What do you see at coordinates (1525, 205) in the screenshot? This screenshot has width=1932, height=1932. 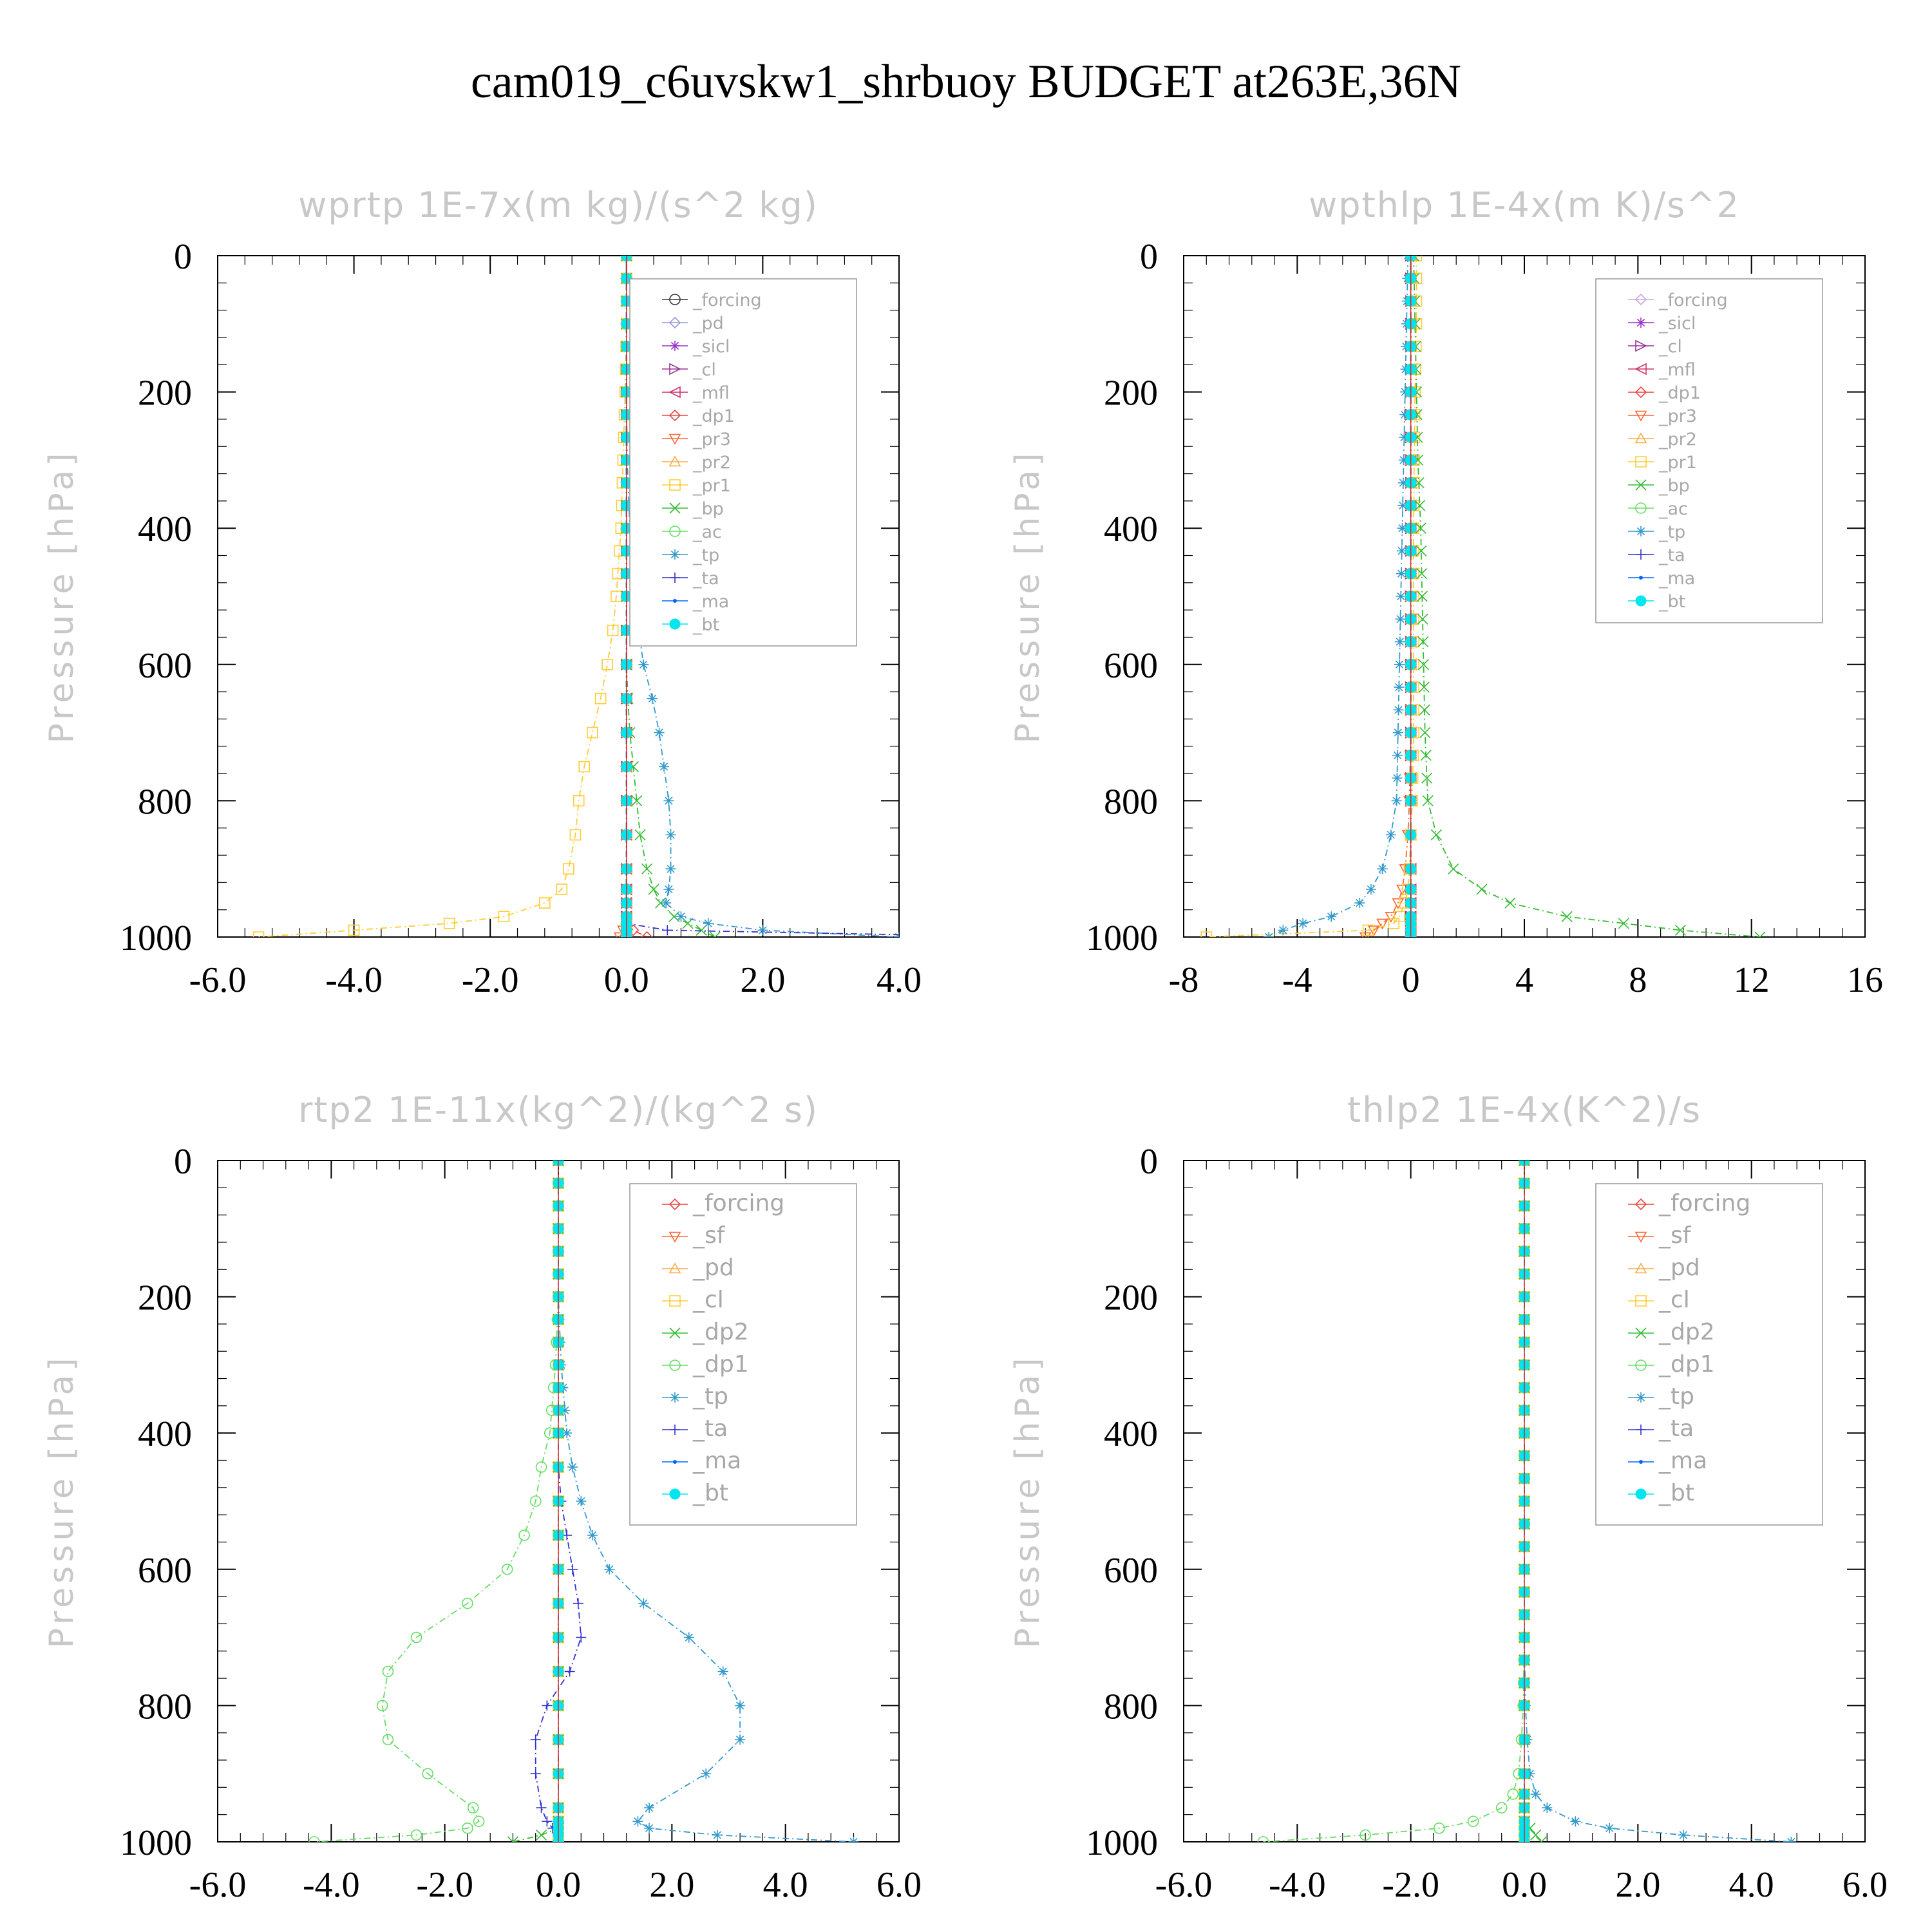 I see `panel-title: wpthlp 1E-4x(m K)/s^2` at bounding box center [1525, 205].